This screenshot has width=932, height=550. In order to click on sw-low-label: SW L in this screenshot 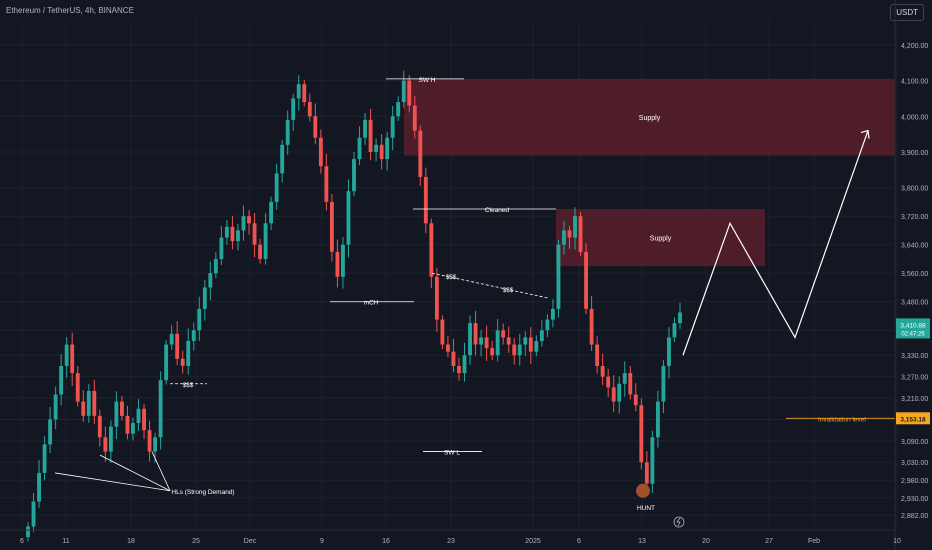, I will do `click(452, 453)`.